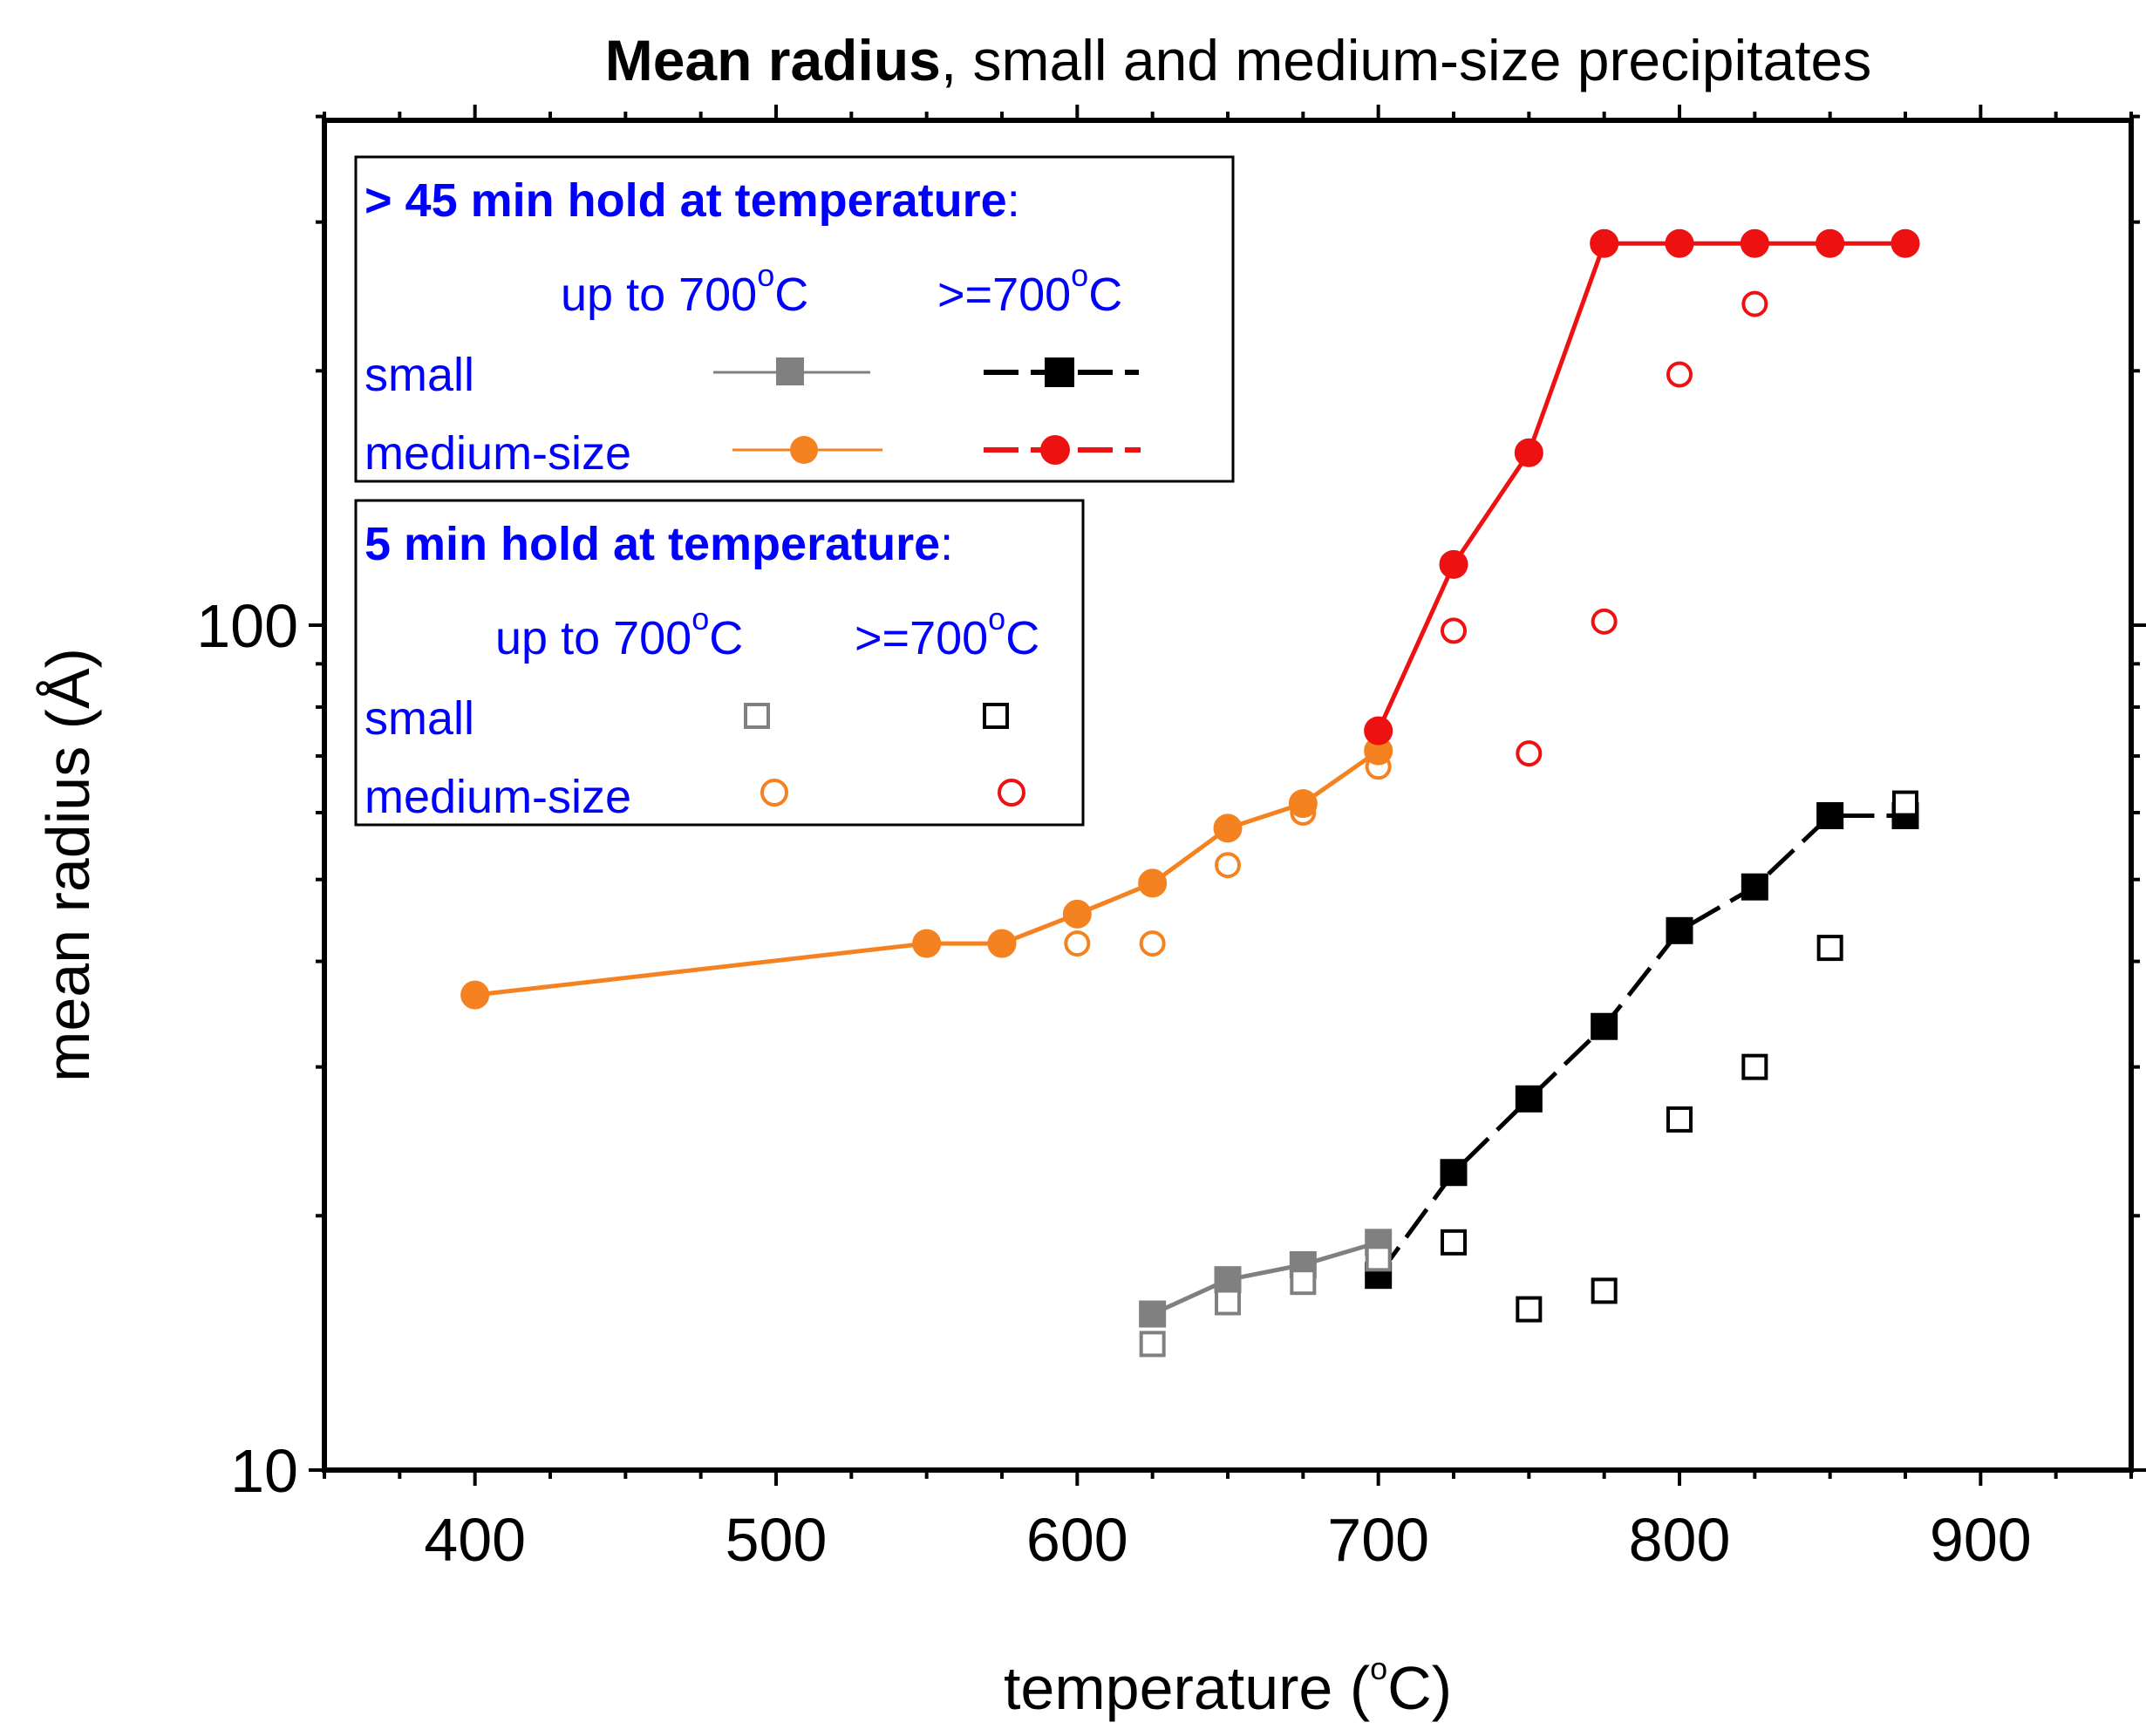  I want to click on x-axis-title-pre: temperature (, so click(1187, 1688).